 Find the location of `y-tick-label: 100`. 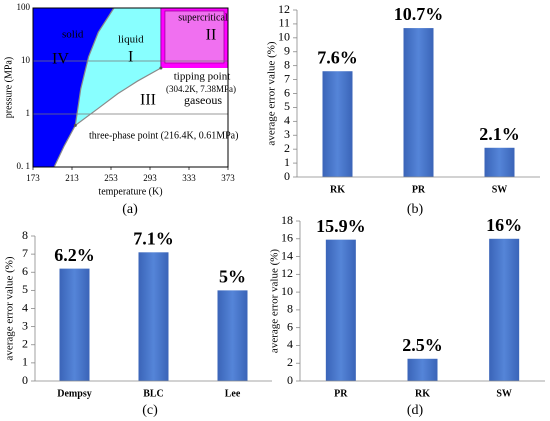

y-tick-label: 100 is located at coordinates (24, 7).